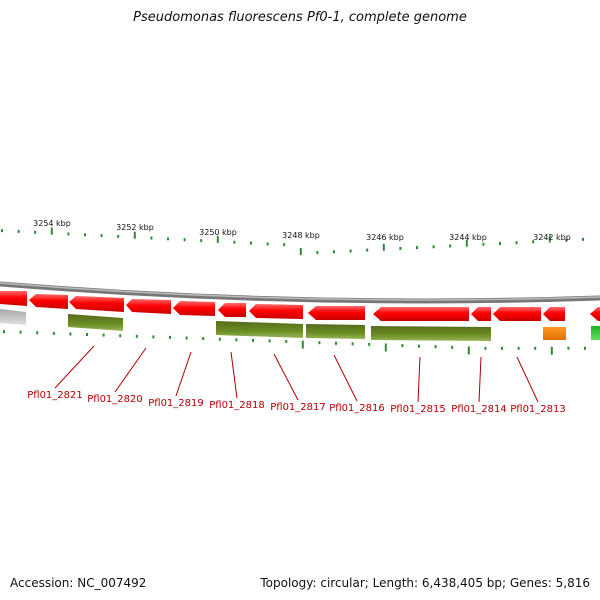  I want to click on genome-backbone-highlight, so click(300, 291).